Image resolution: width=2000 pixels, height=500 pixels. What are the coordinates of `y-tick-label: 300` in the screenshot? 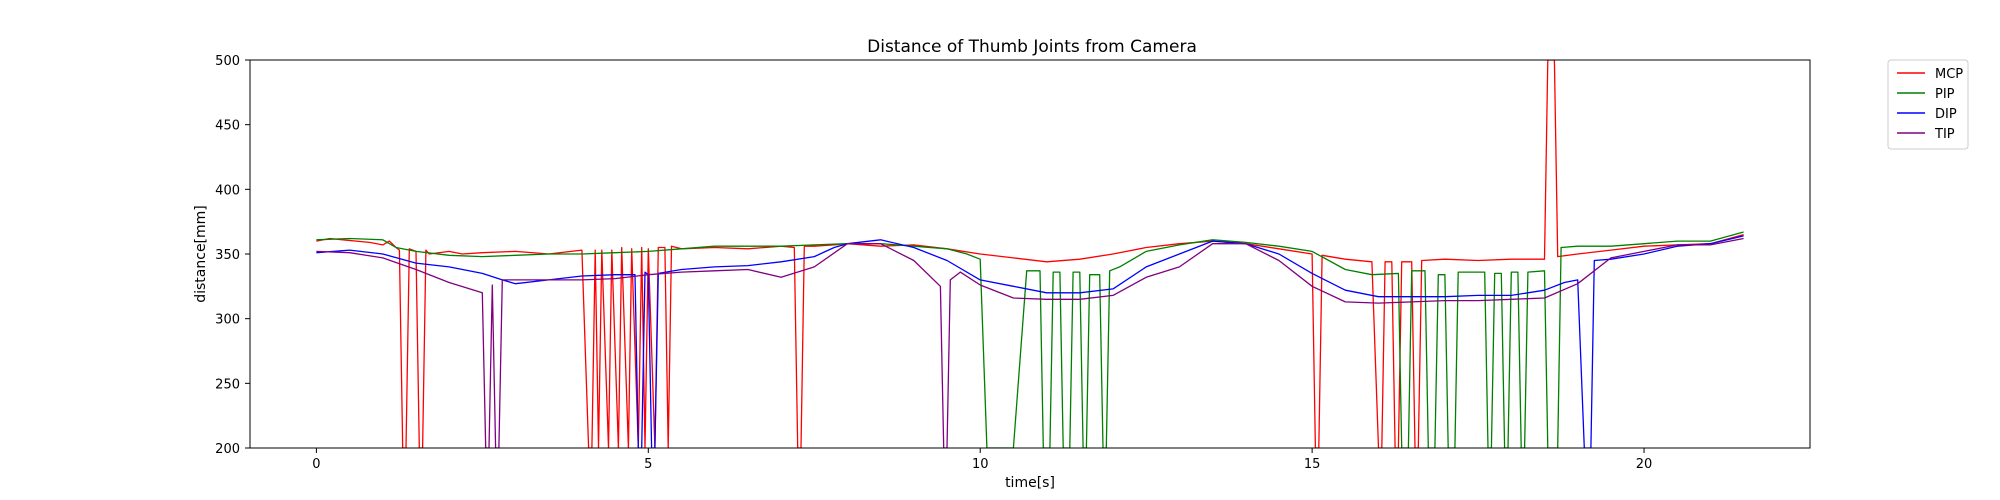 It's located at (227, 320).